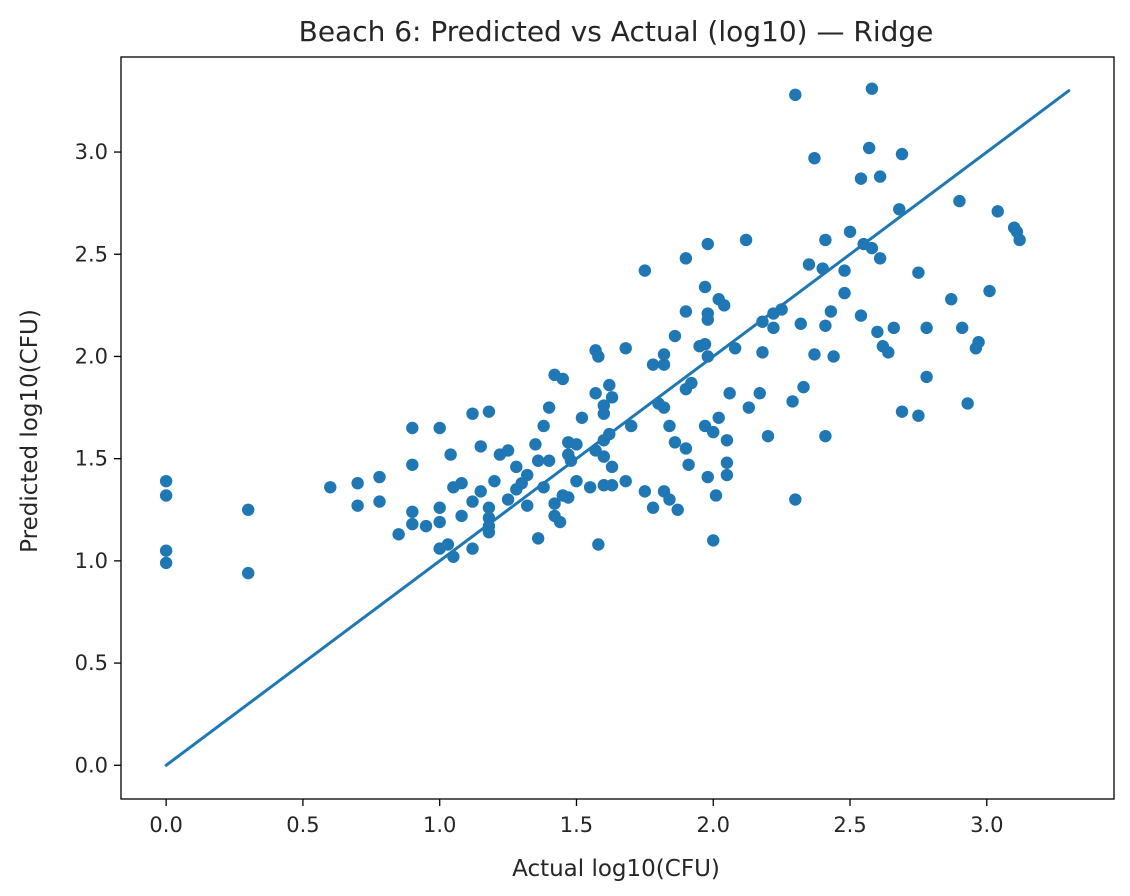 This screenshot has height=896, width=1130. I want to click on x-axis-label: Actual log10(CFU), so click(616, 869).